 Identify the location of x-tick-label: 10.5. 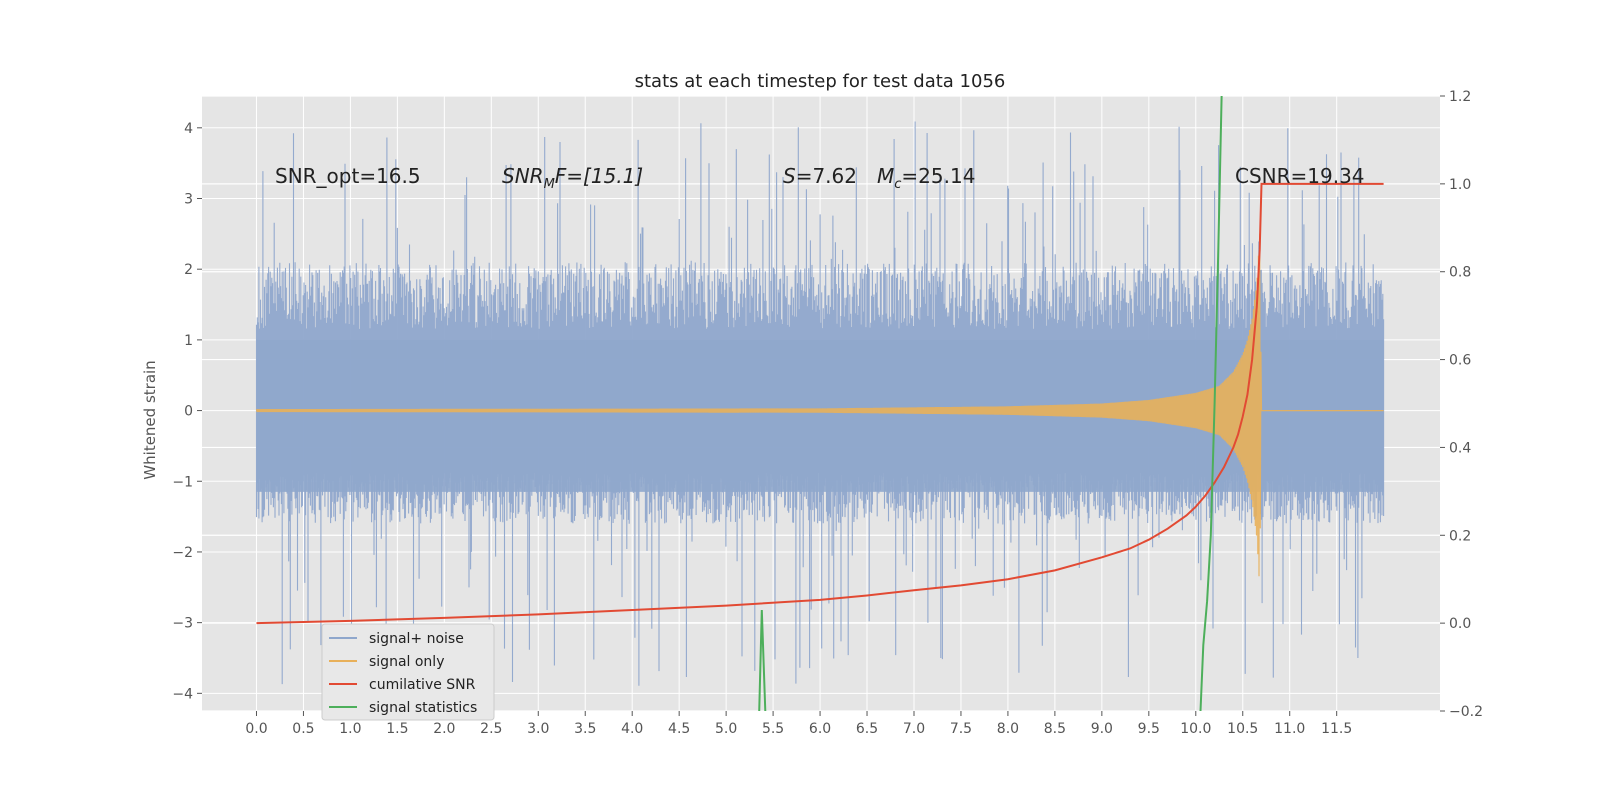
(1242, 729).